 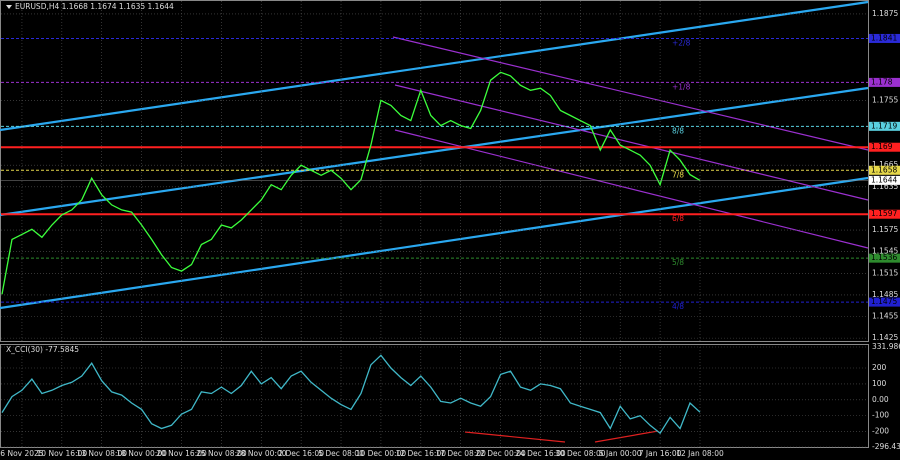 I want to click on x-tick-label: 6 Nov 2025, so click(x=21, y=453).